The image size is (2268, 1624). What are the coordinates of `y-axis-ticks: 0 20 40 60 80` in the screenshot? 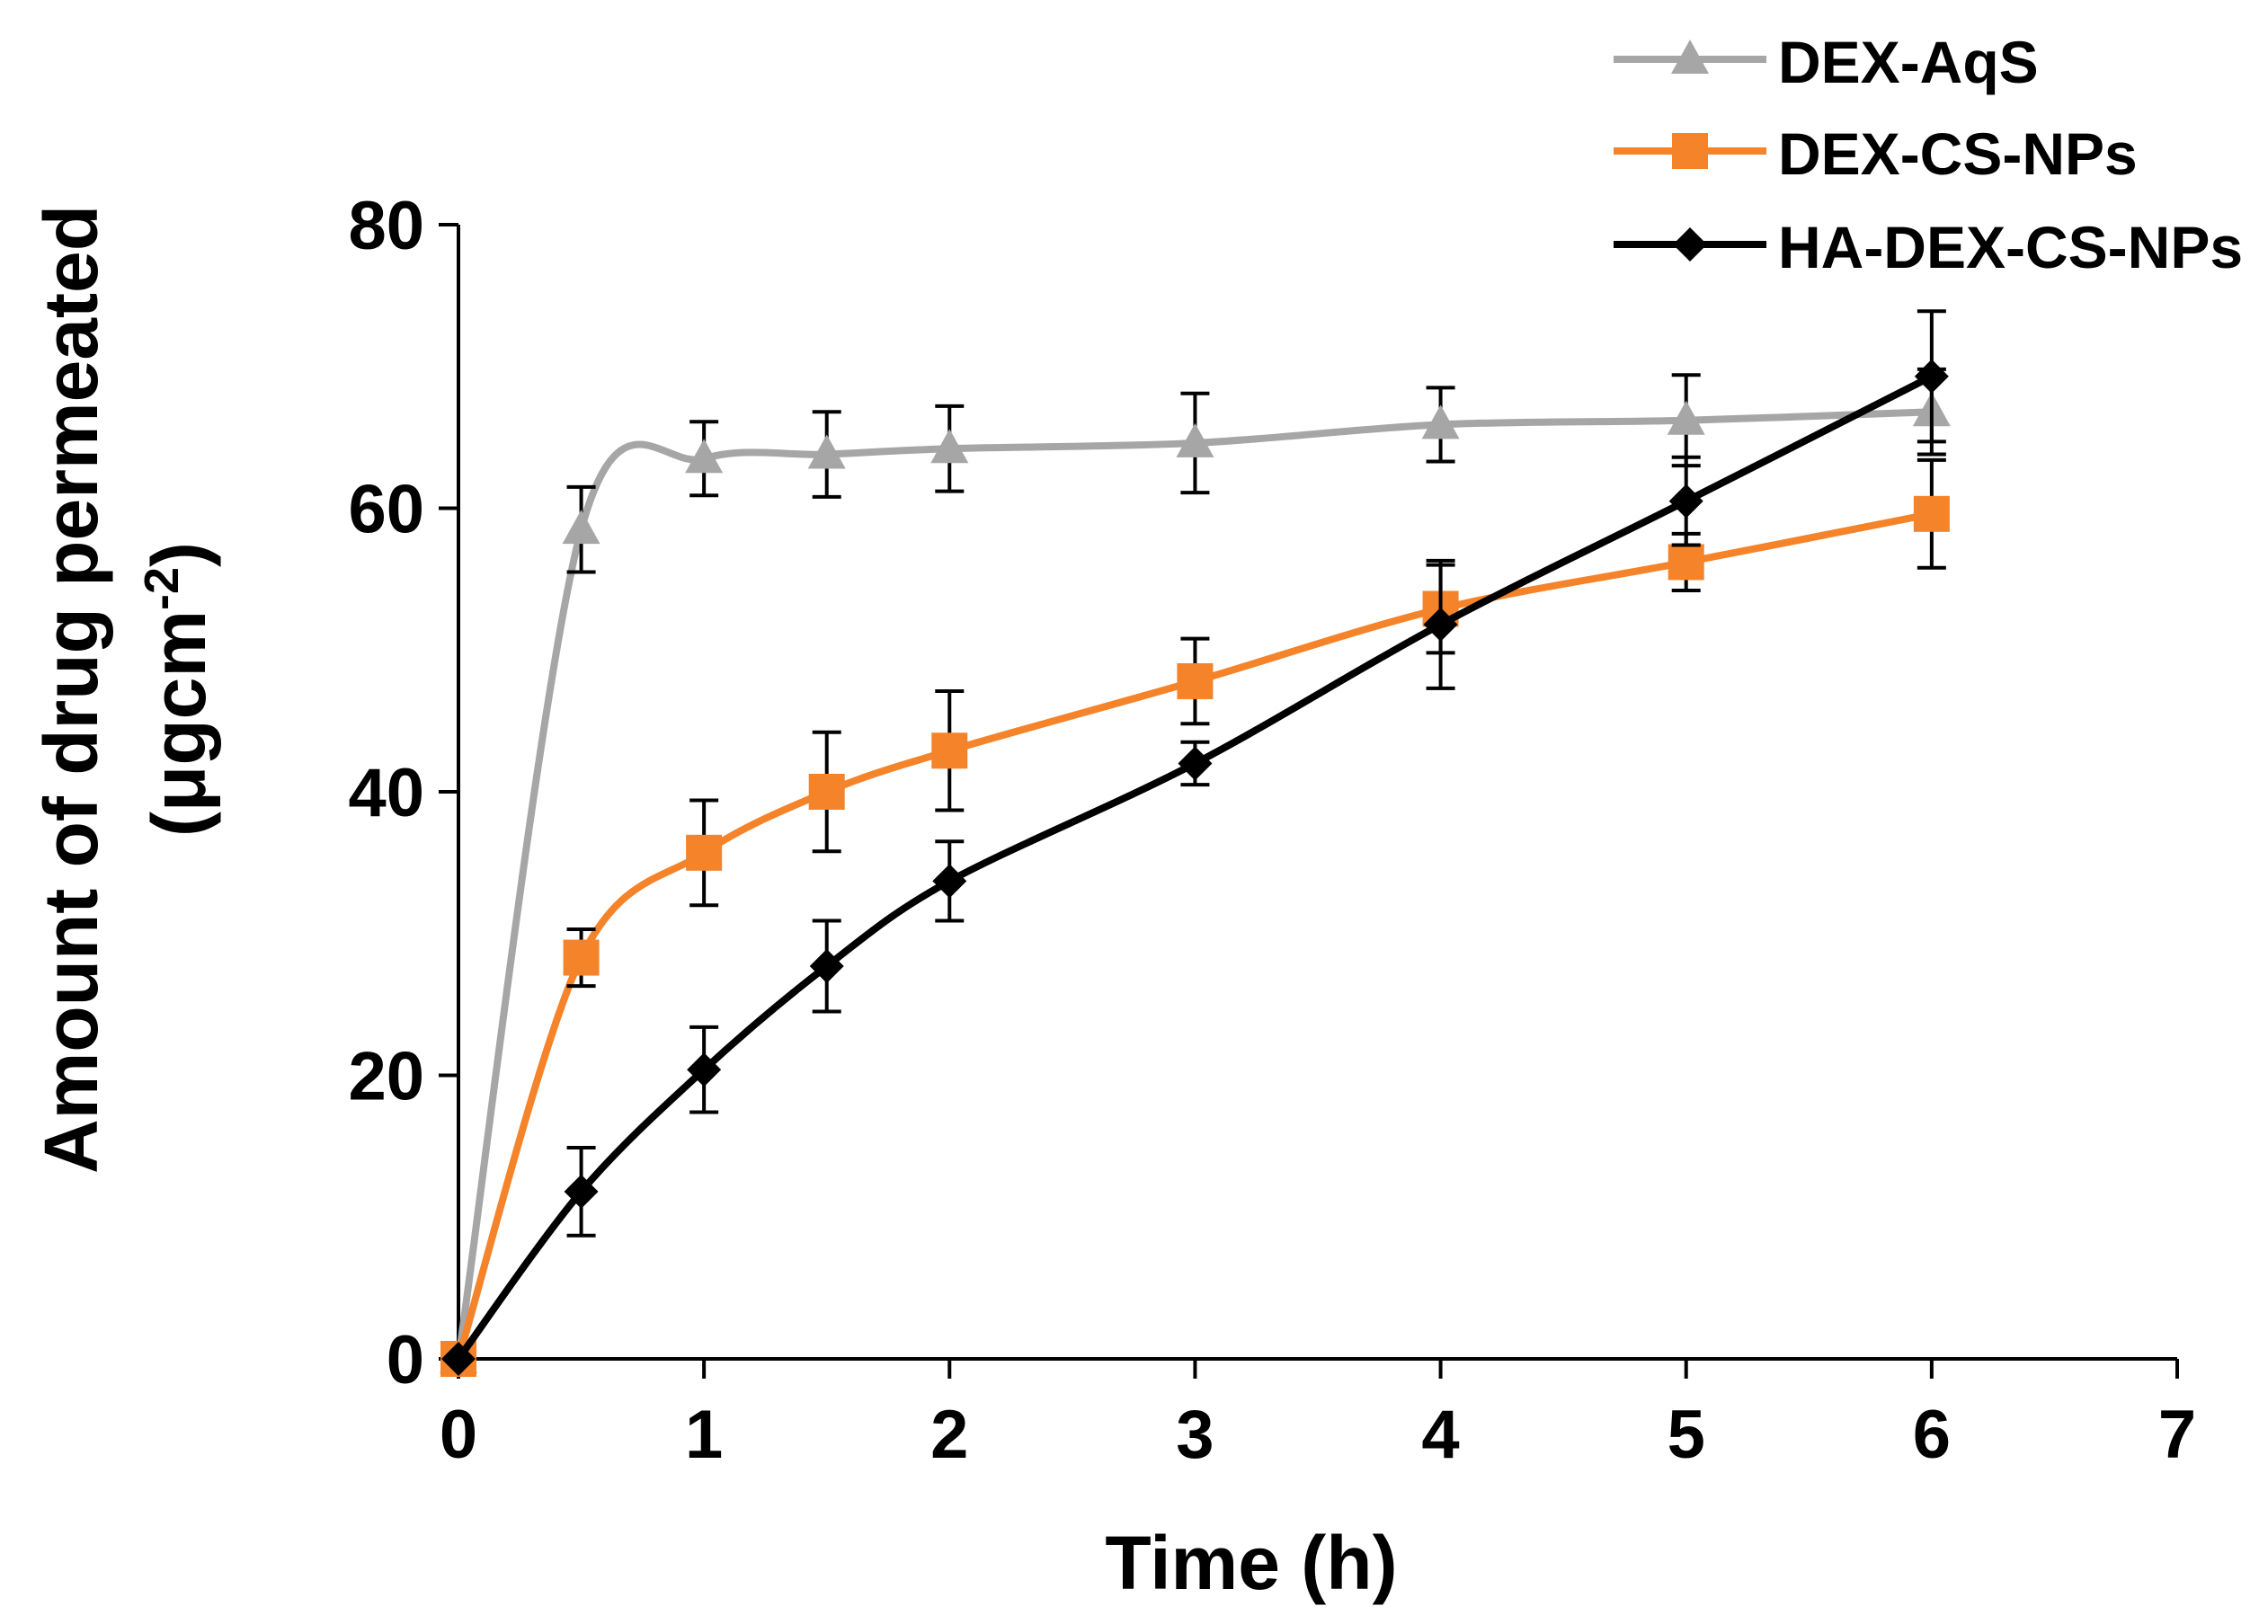 It's located at (403, 793).